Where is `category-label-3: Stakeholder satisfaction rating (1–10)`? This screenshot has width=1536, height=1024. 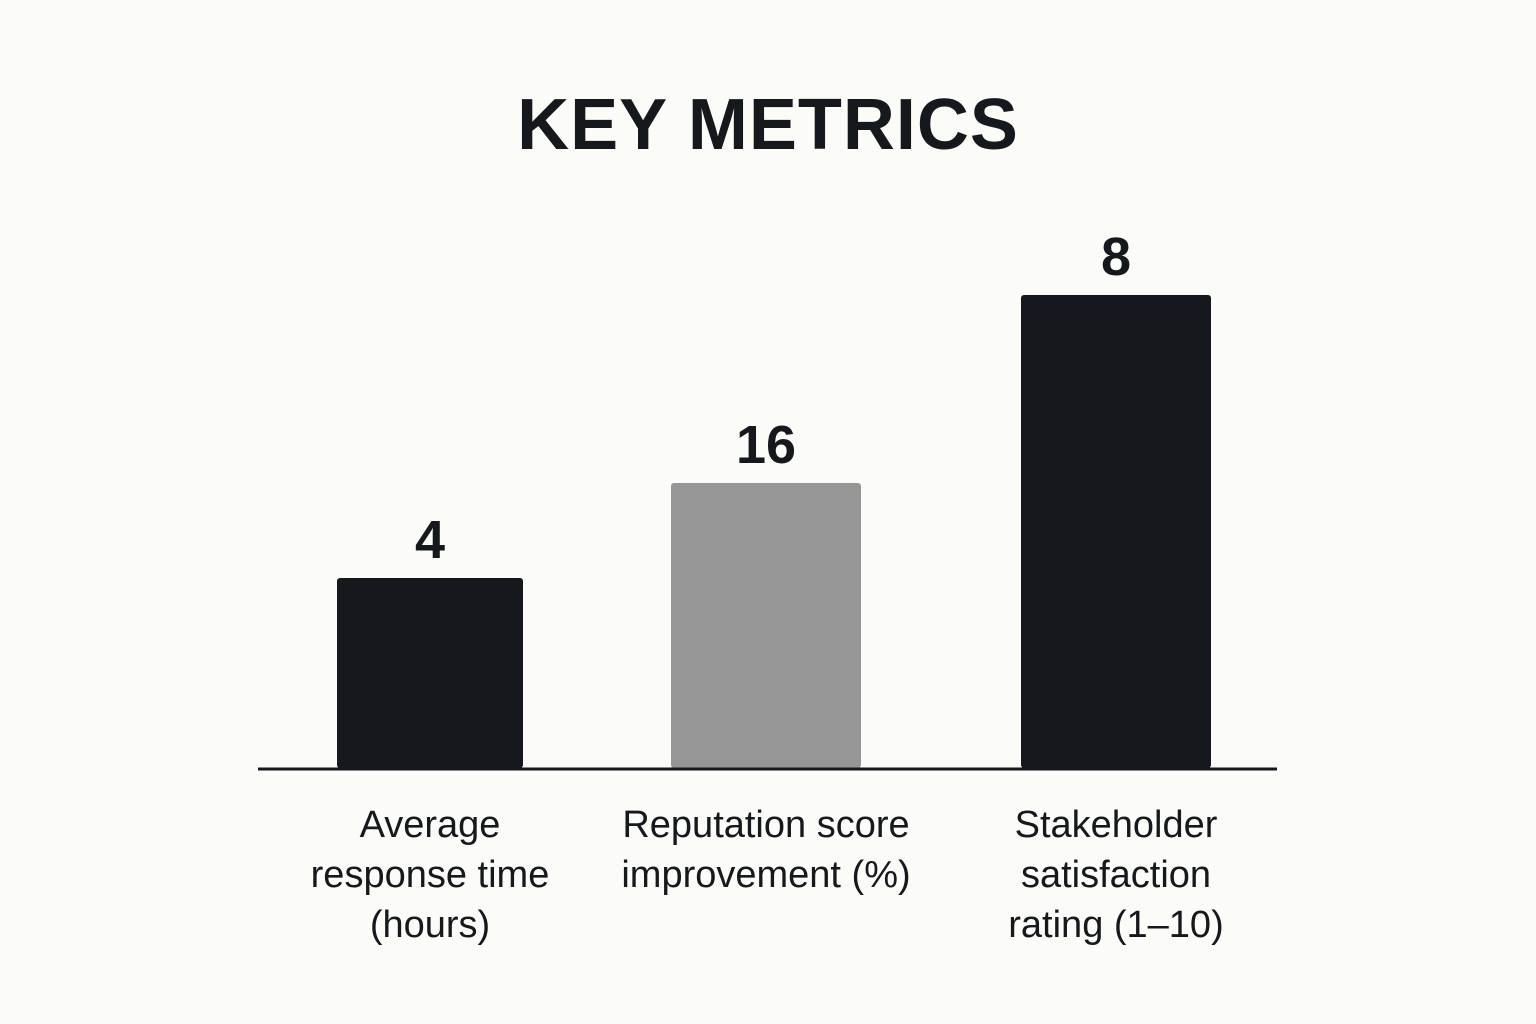 category-label-3: Stakeholder satisfaction rating (1–10) is located at coordinates (1116, 875).